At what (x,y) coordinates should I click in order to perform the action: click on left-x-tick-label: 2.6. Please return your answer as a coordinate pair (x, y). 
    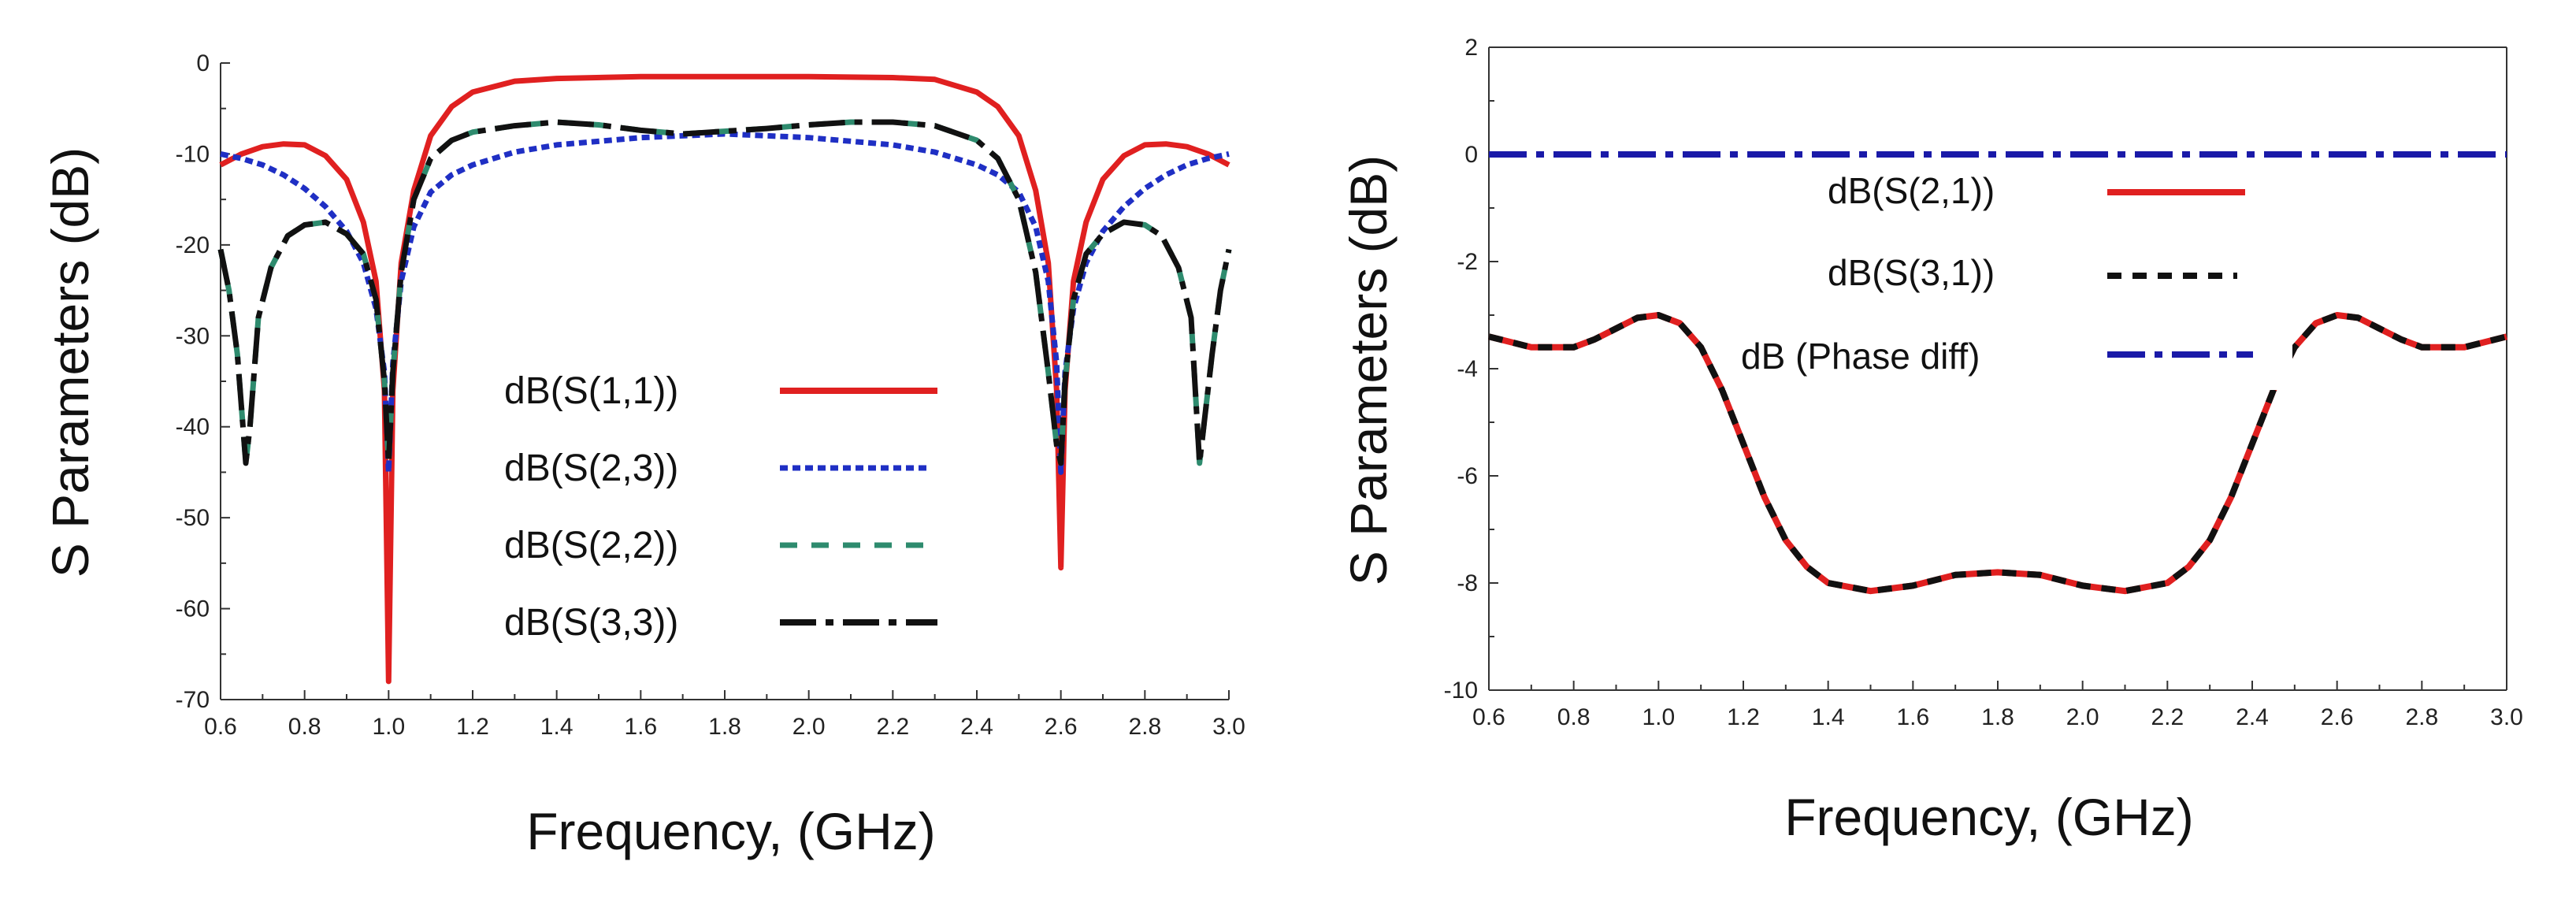
    Looking at the image, I should click on (1061, 727).